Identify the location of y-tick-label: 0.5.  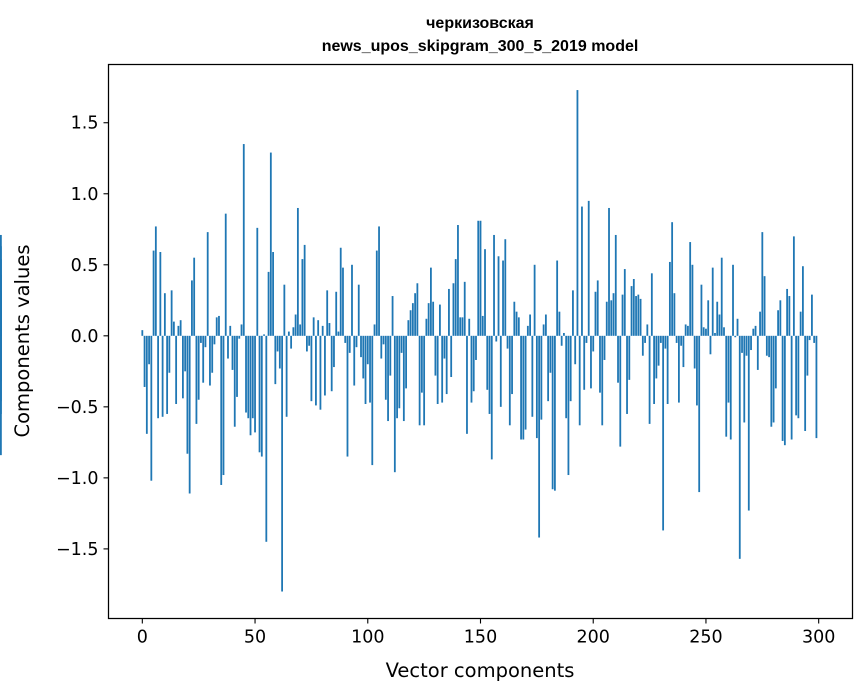
(85, 266).